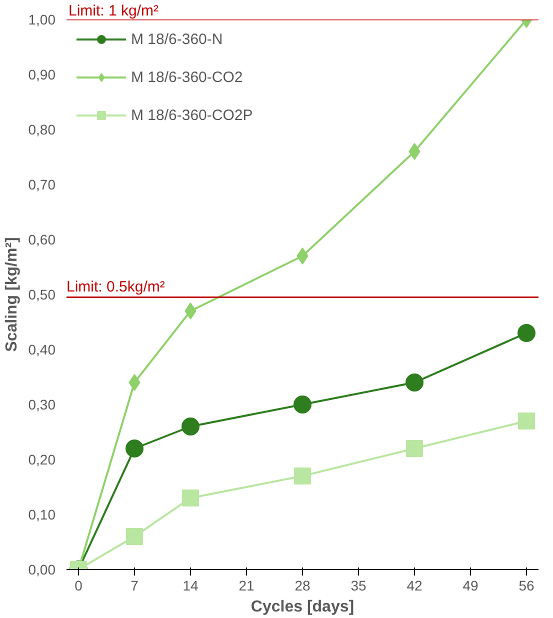 The height and width of the screenshot is (618, 553). I want to click on y-tick-label: 0,60, so click(42, 240).